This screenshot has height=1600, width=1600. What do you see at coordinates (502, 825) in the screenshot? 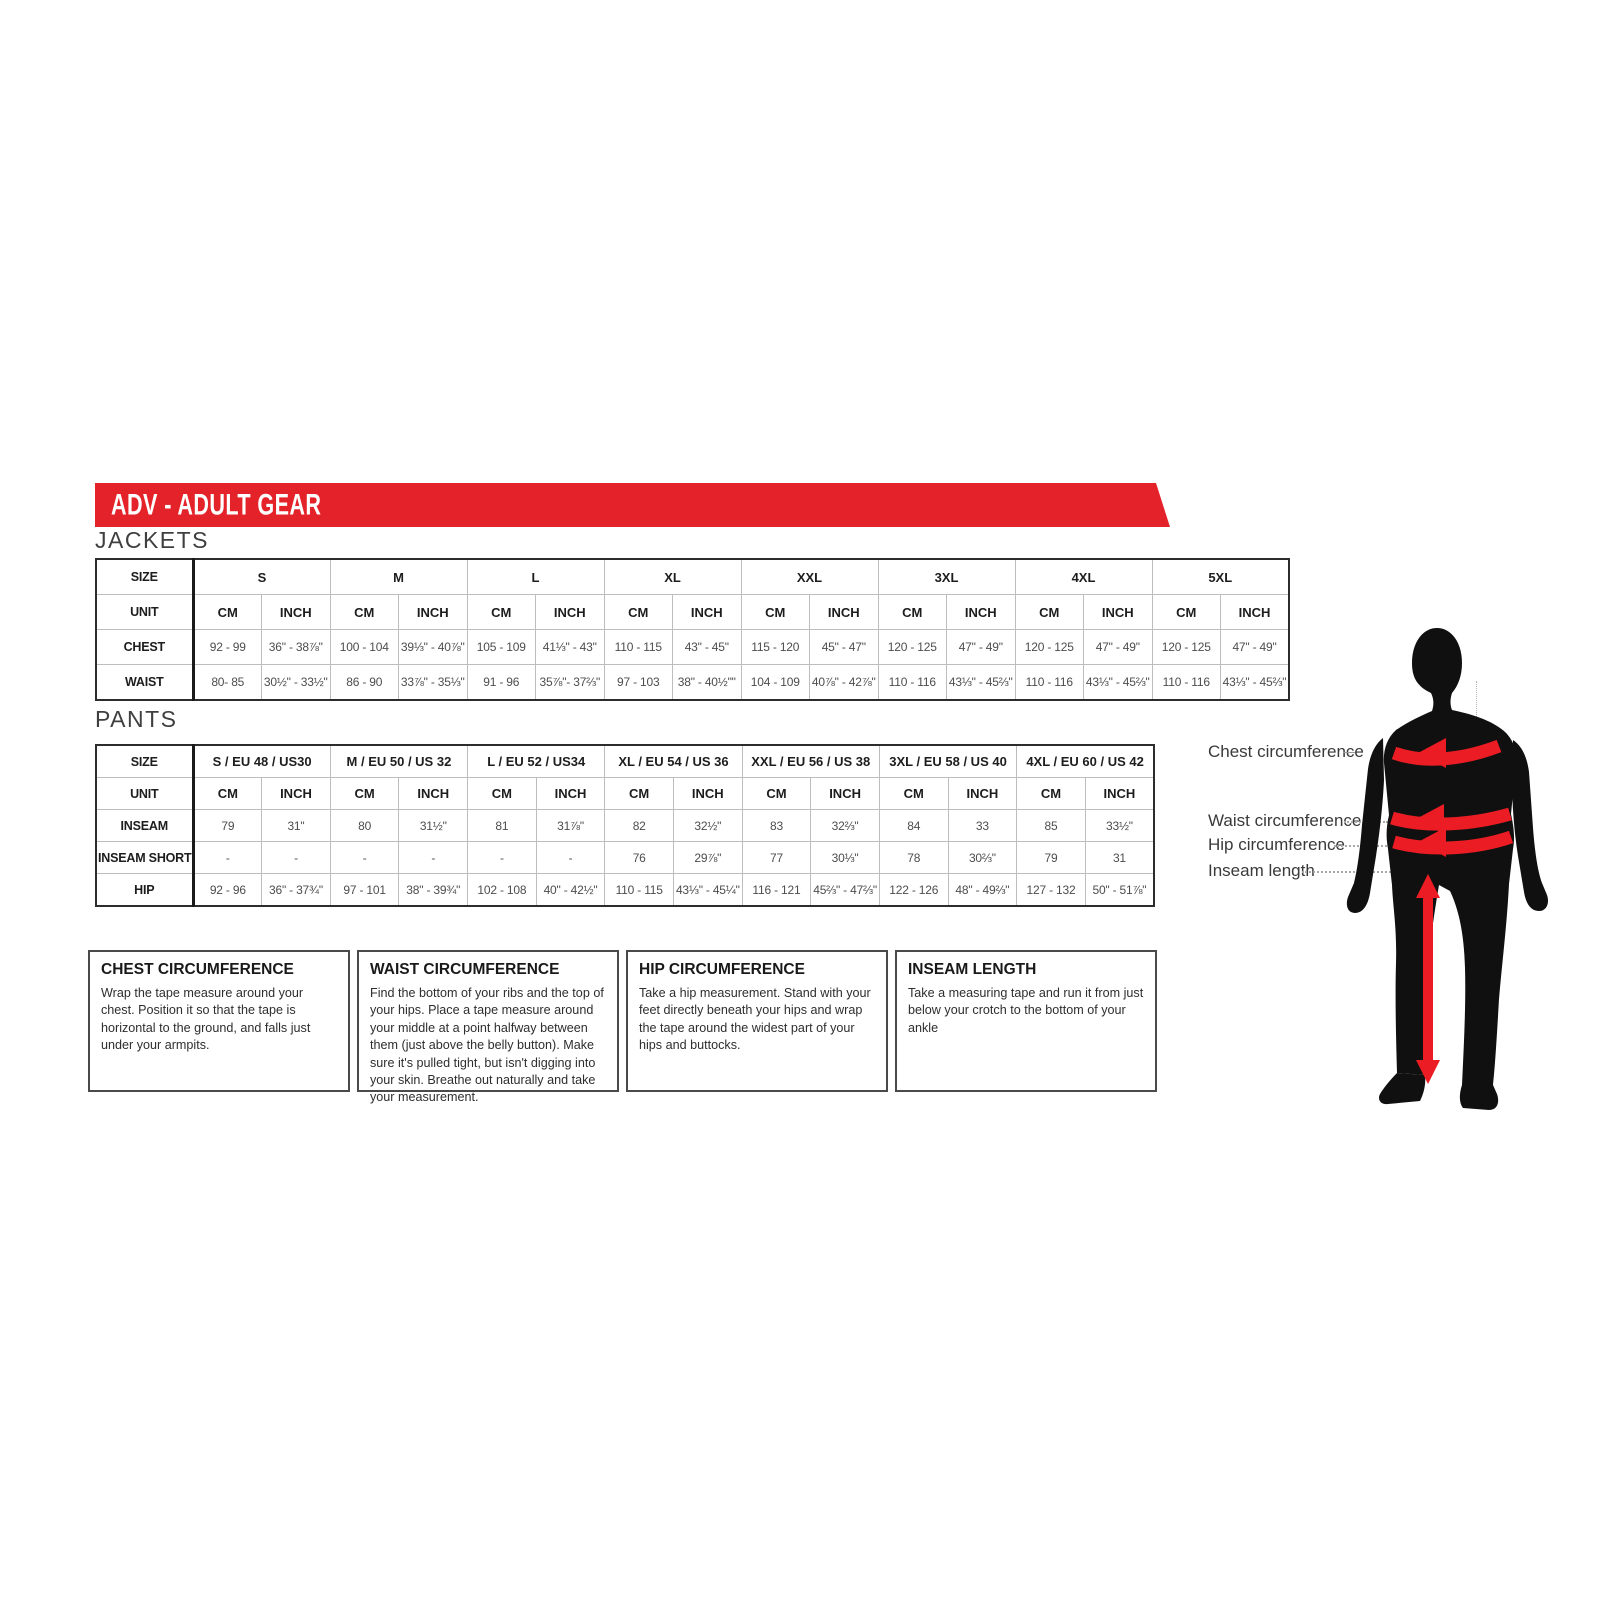
I see `value-cell: 81` at bounding box center [502, 825].